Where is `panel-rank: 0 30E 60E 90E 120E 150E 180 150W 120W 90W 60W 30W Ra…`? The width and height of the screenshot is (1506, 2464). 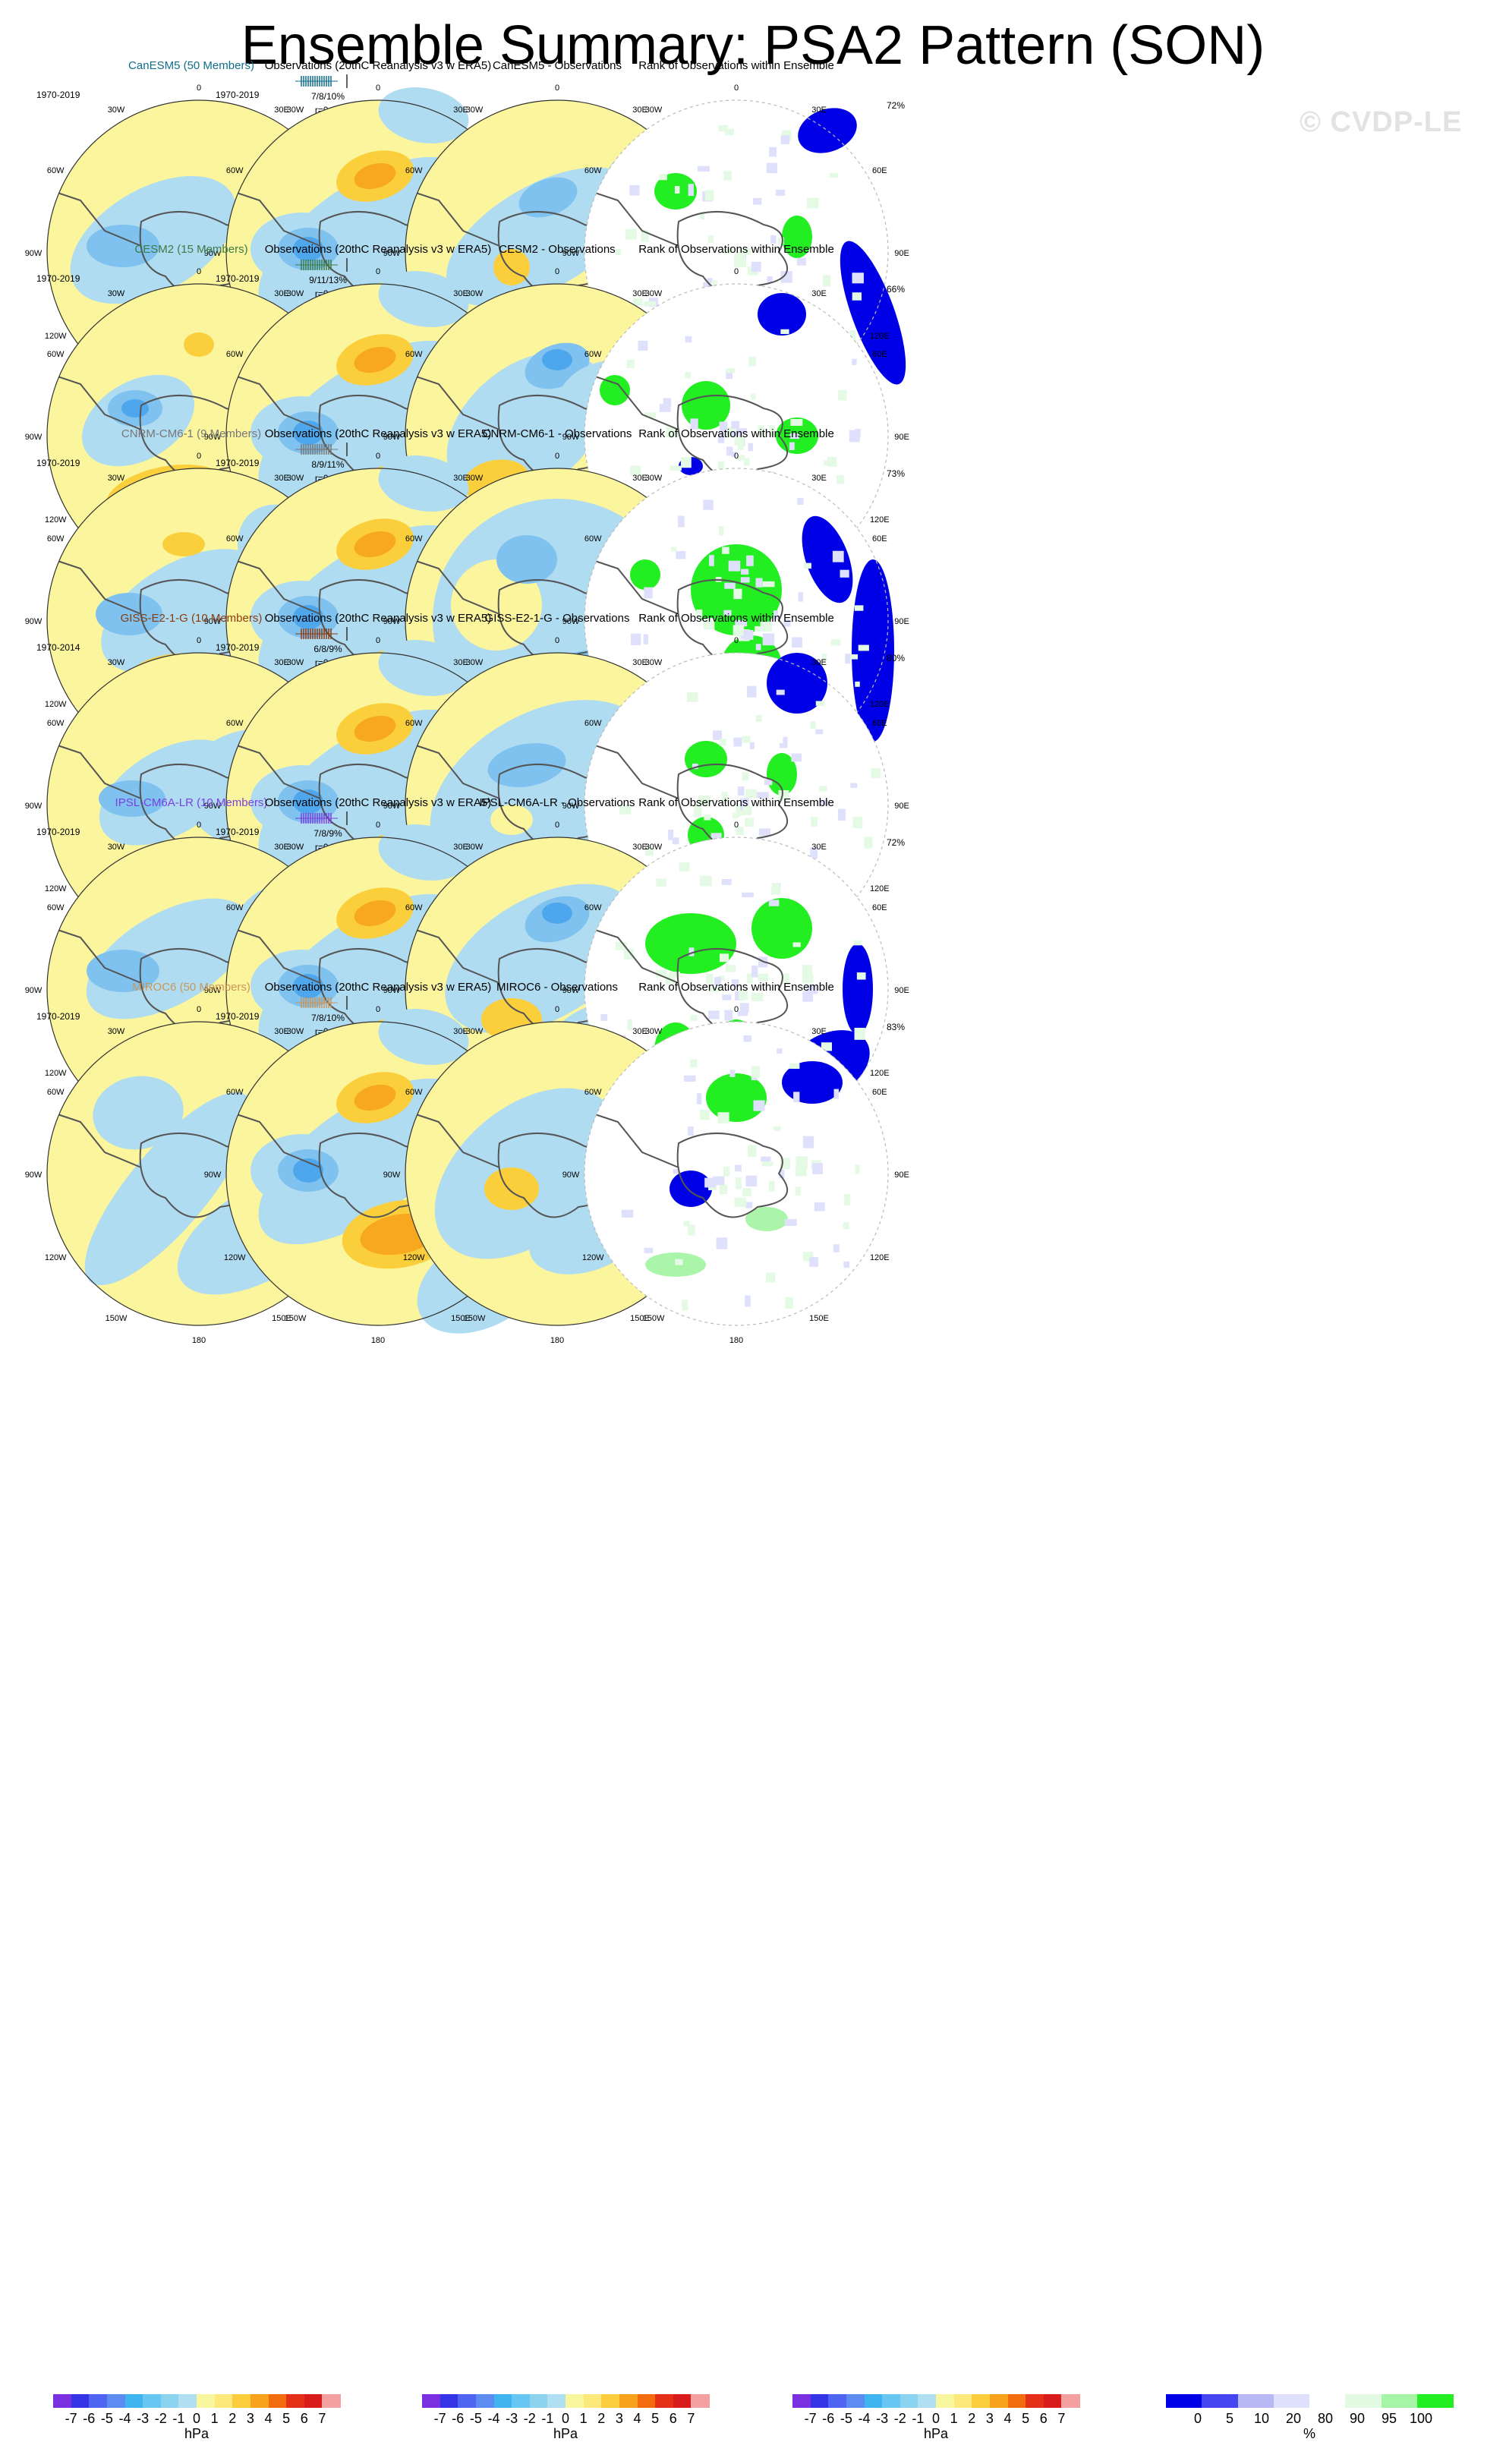 panel-rank: 0 30E 60E 90E 120E 150E 180 150W 120W 90W 60W 30W Ra… is located at coordinates (736, 1167).